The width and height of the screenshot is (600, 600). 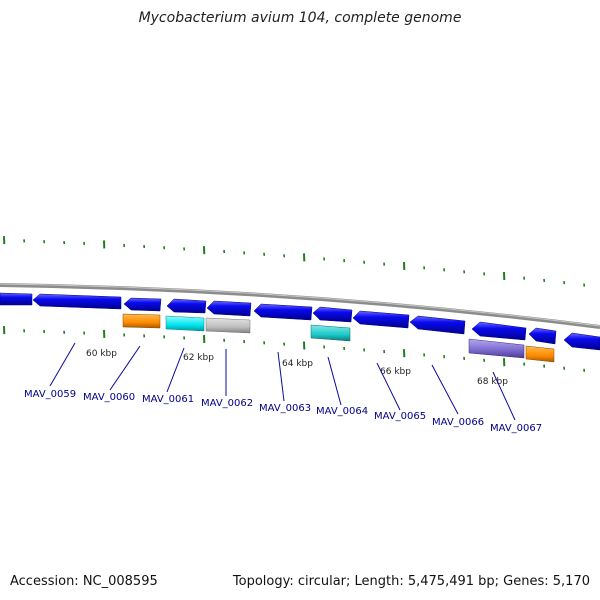 I want to click on ruler-label: 60 kbp, so click(x=101, y=354).